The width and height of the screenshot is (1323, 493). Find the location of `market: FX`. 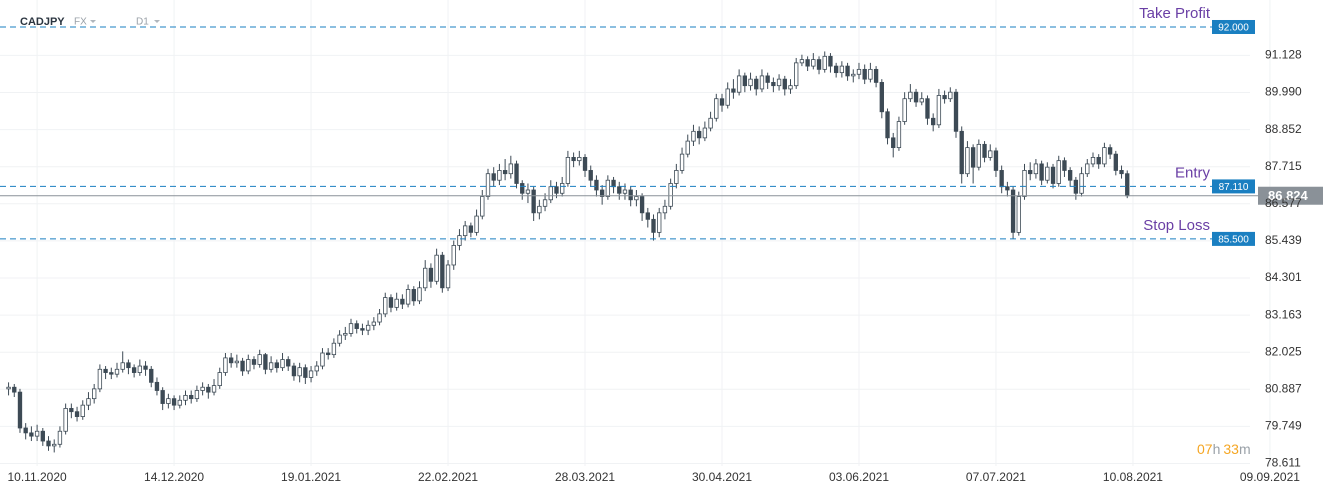

market: FX is located at coordinates (80, 22).